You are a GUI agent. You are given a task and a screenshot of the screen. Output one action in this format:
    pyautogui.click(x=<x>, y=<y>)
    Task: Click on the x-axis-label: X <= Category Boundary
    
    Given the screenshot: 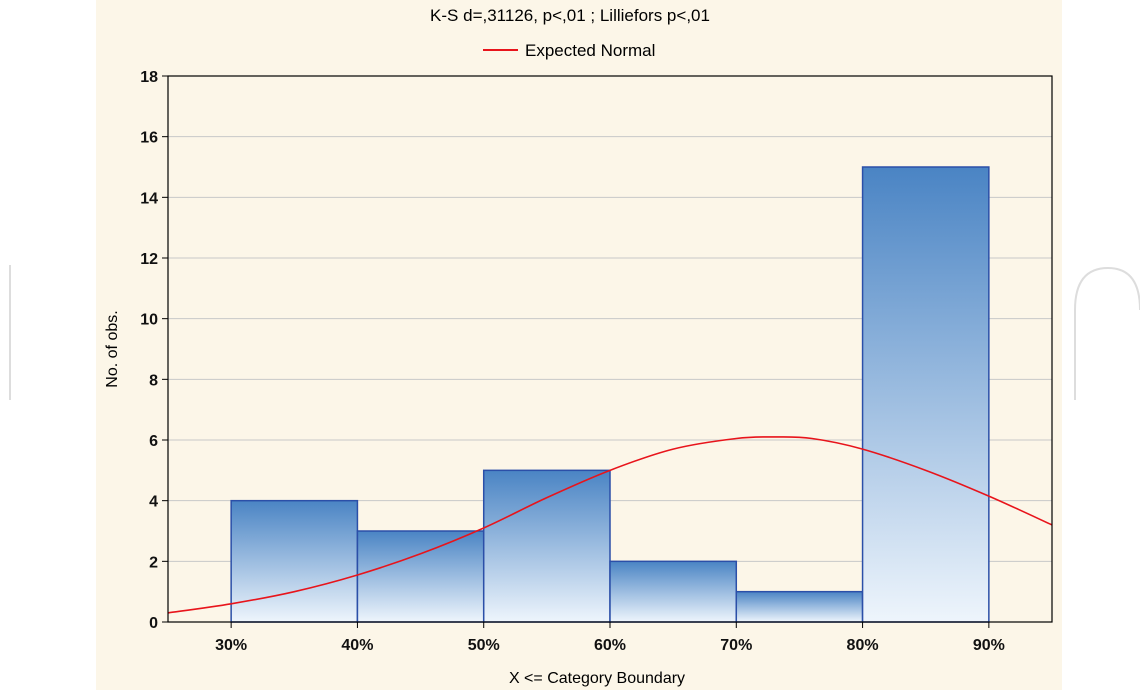 What is the action you would take?
    pyautogui.click(x=597, y=678)
    